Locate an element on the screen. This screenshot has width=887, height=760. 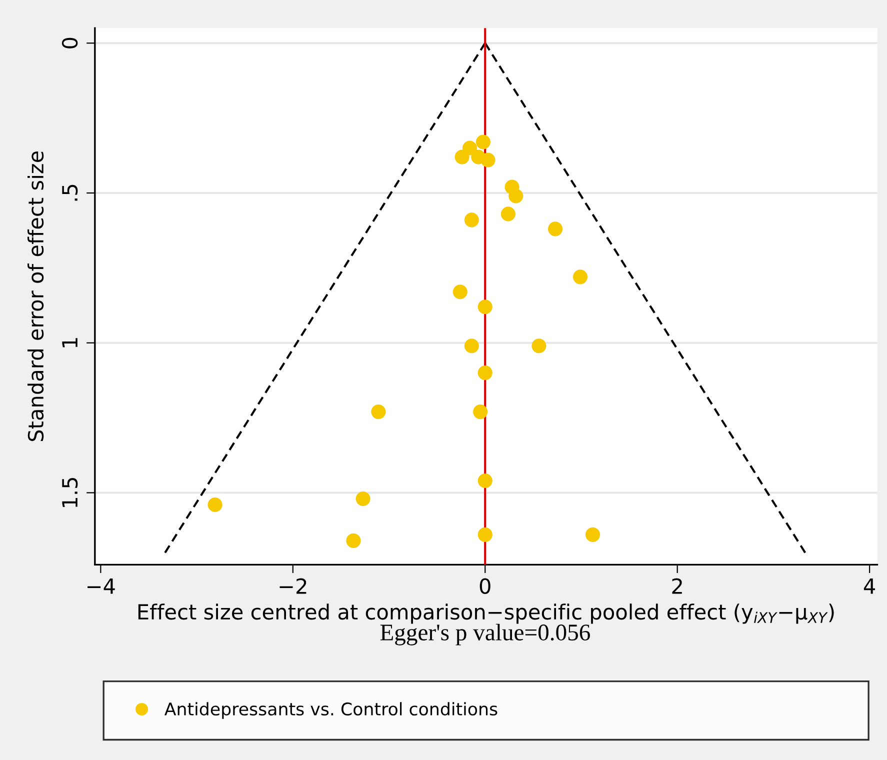
y-axis-title: Standard error of effect size is located at coordinates (36, 296).